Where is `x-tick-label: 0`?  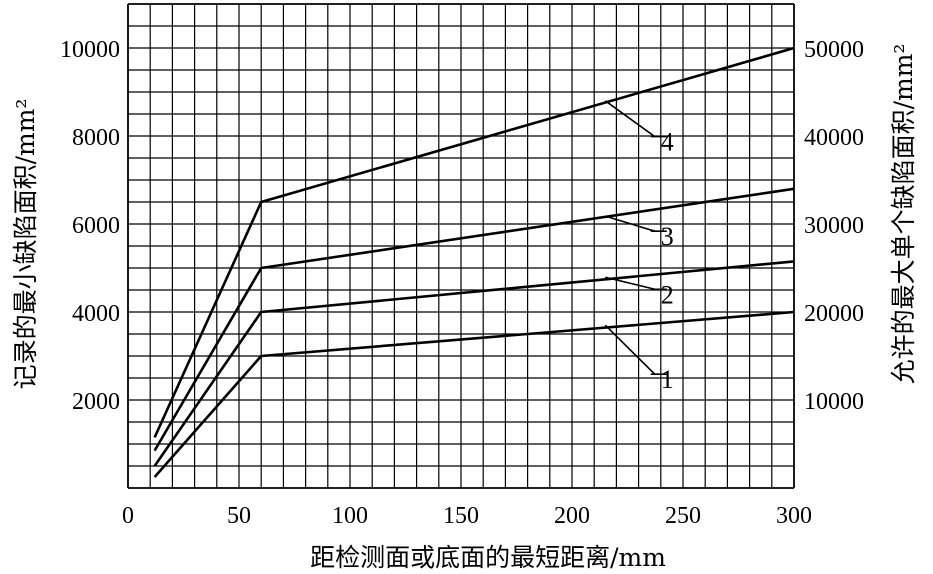
x-tick-label: 0 is located at coordinates (128, 516).